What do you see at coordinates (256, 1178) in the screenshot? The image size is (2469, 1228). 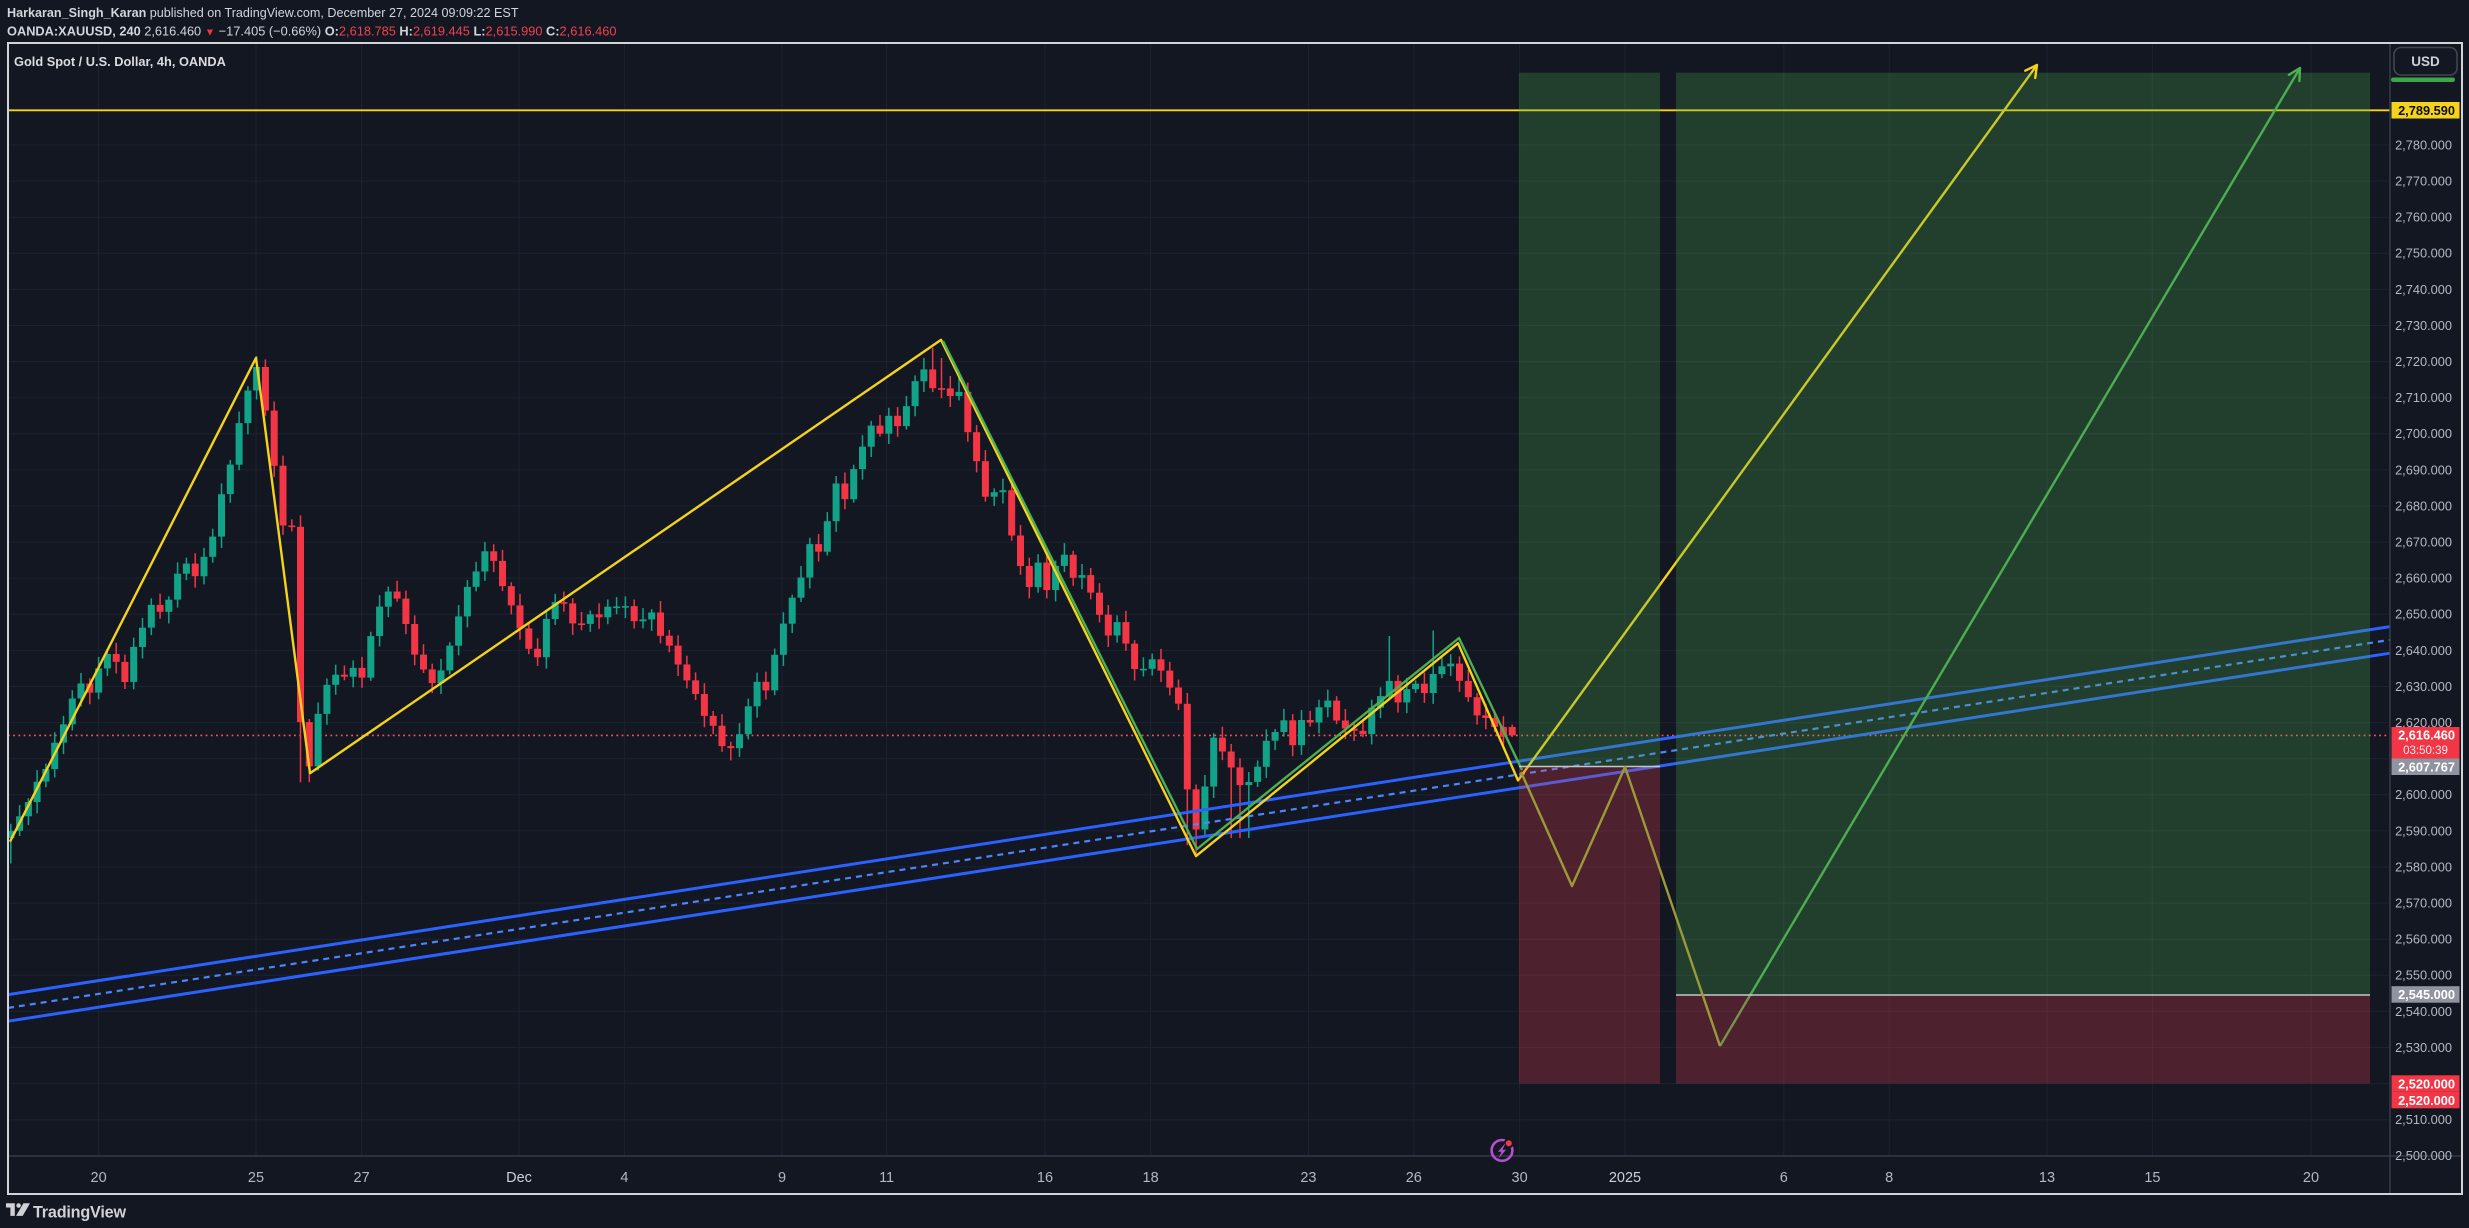 I see `svg-text: 25` at bounding box center [256, 1178].